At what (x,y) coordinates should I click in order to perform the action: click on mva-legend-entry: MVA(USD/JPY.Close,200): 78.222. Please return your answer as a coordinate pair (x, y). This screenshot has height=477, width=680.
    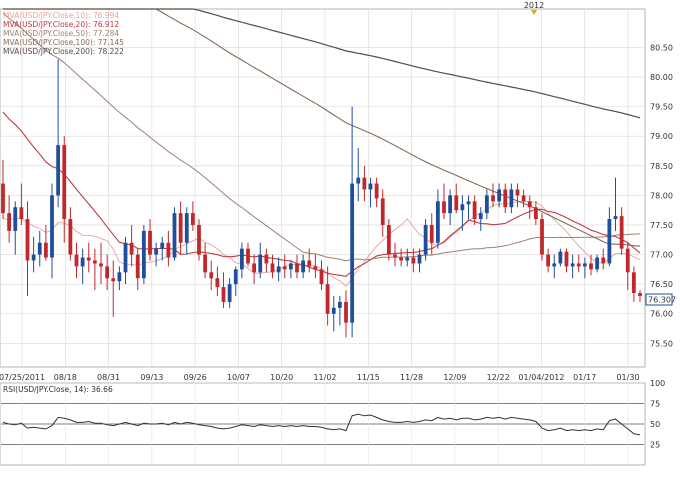
    Looking at the image, I should click on (63, 51).